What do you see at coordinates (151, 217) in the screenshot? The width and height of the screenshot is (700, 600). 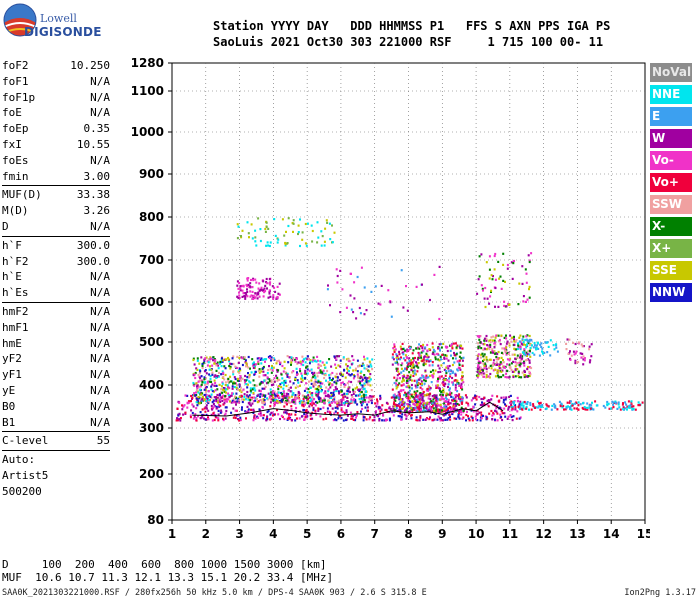 I see `y-tick-label: 800` at bounding box center [151, 217].